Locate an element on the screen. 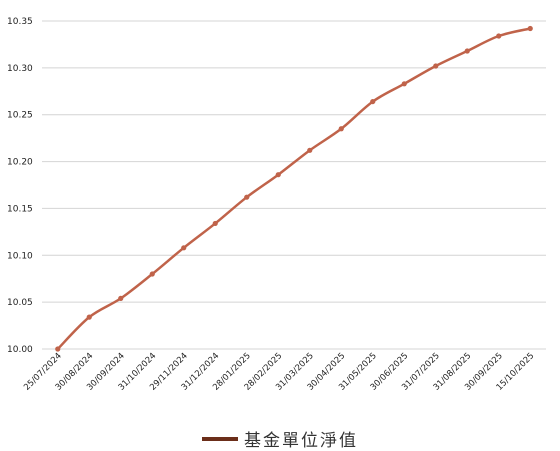  y-tick-label: 10.15 is located at coordinates (20, 209).